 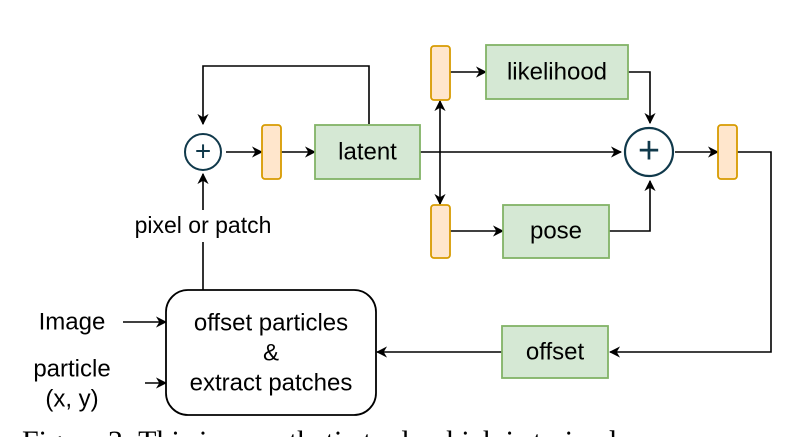 I want to click on process-box: offset particles & extract patches, so click(x=271, y=352).